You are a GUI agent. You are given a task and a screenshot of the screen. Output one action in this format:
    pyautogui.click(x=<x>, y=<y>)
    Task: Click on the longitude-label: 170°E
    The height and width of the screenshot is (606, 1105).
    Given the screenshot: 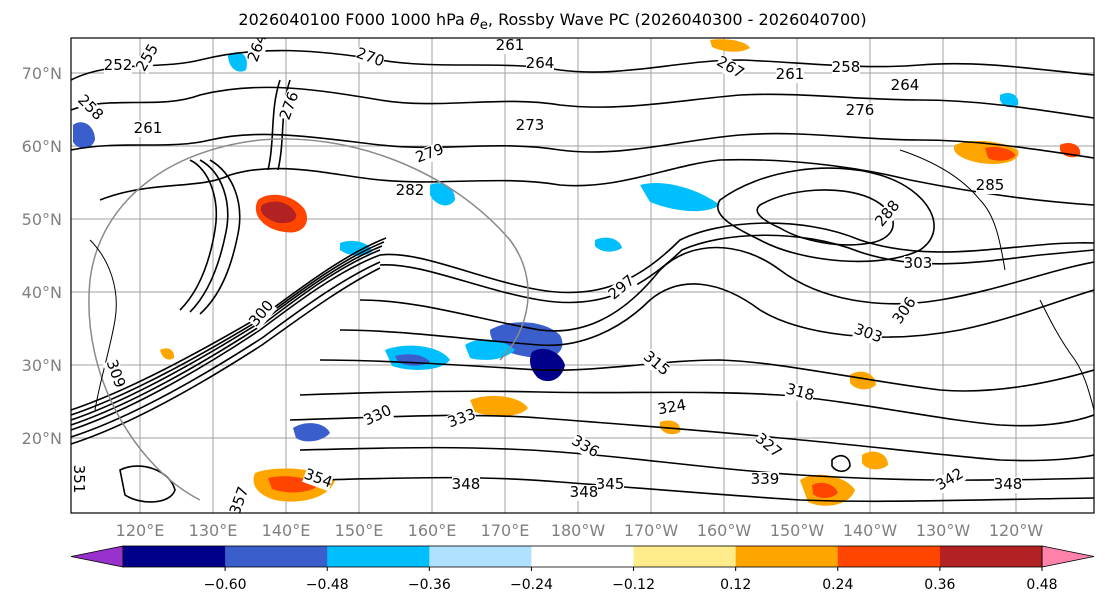 What is the action you would take?
    pyautogui.click(x=505, y=530)
    